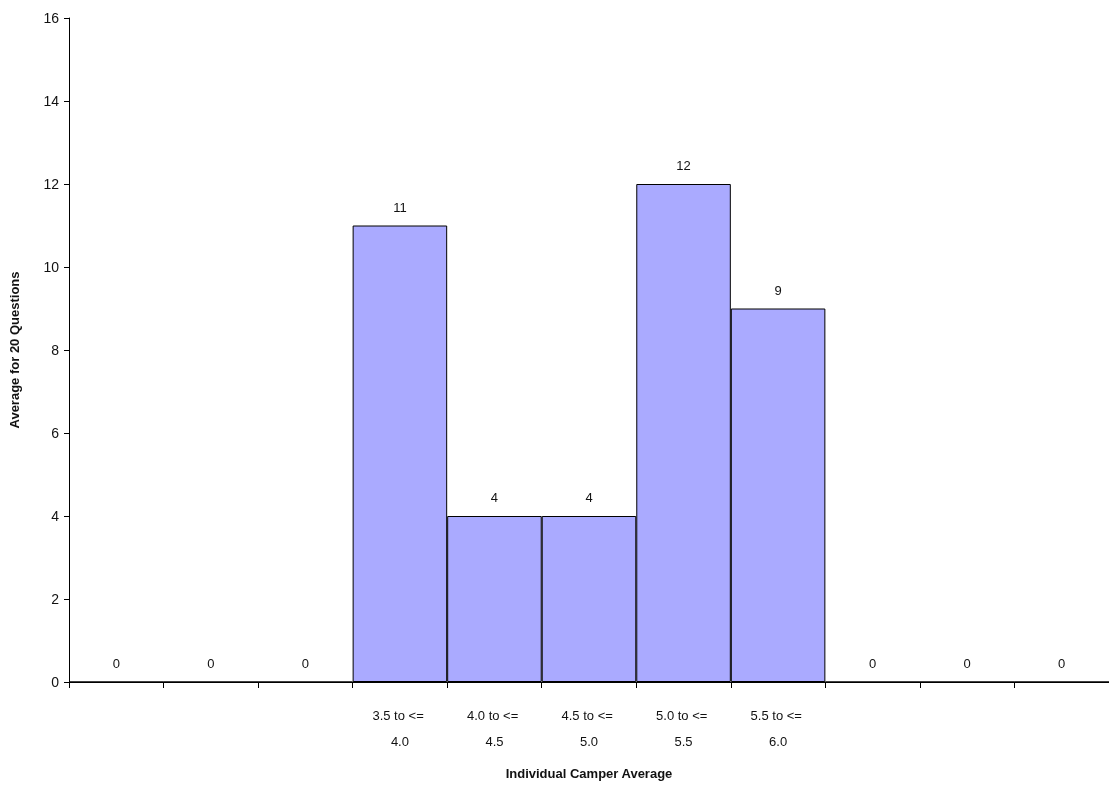  Describe the element at coordinates (51, 267) in the screenshot. I see `y-tick-label: 10` at that location.